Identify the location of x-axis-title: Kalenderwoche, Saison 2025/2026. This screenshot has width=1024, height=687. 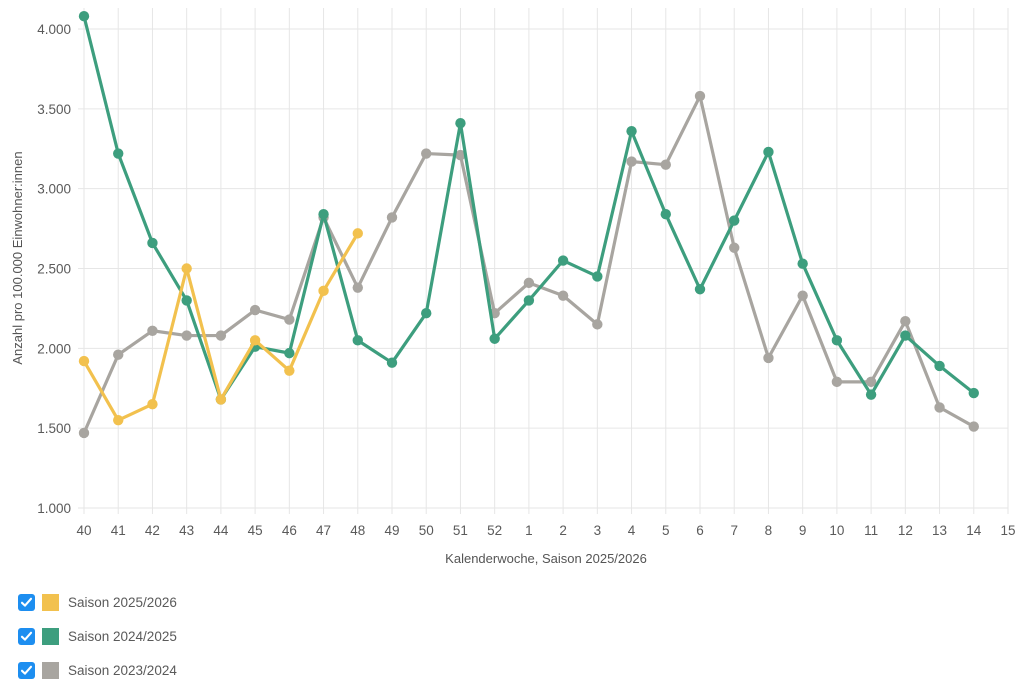
(546, 558).